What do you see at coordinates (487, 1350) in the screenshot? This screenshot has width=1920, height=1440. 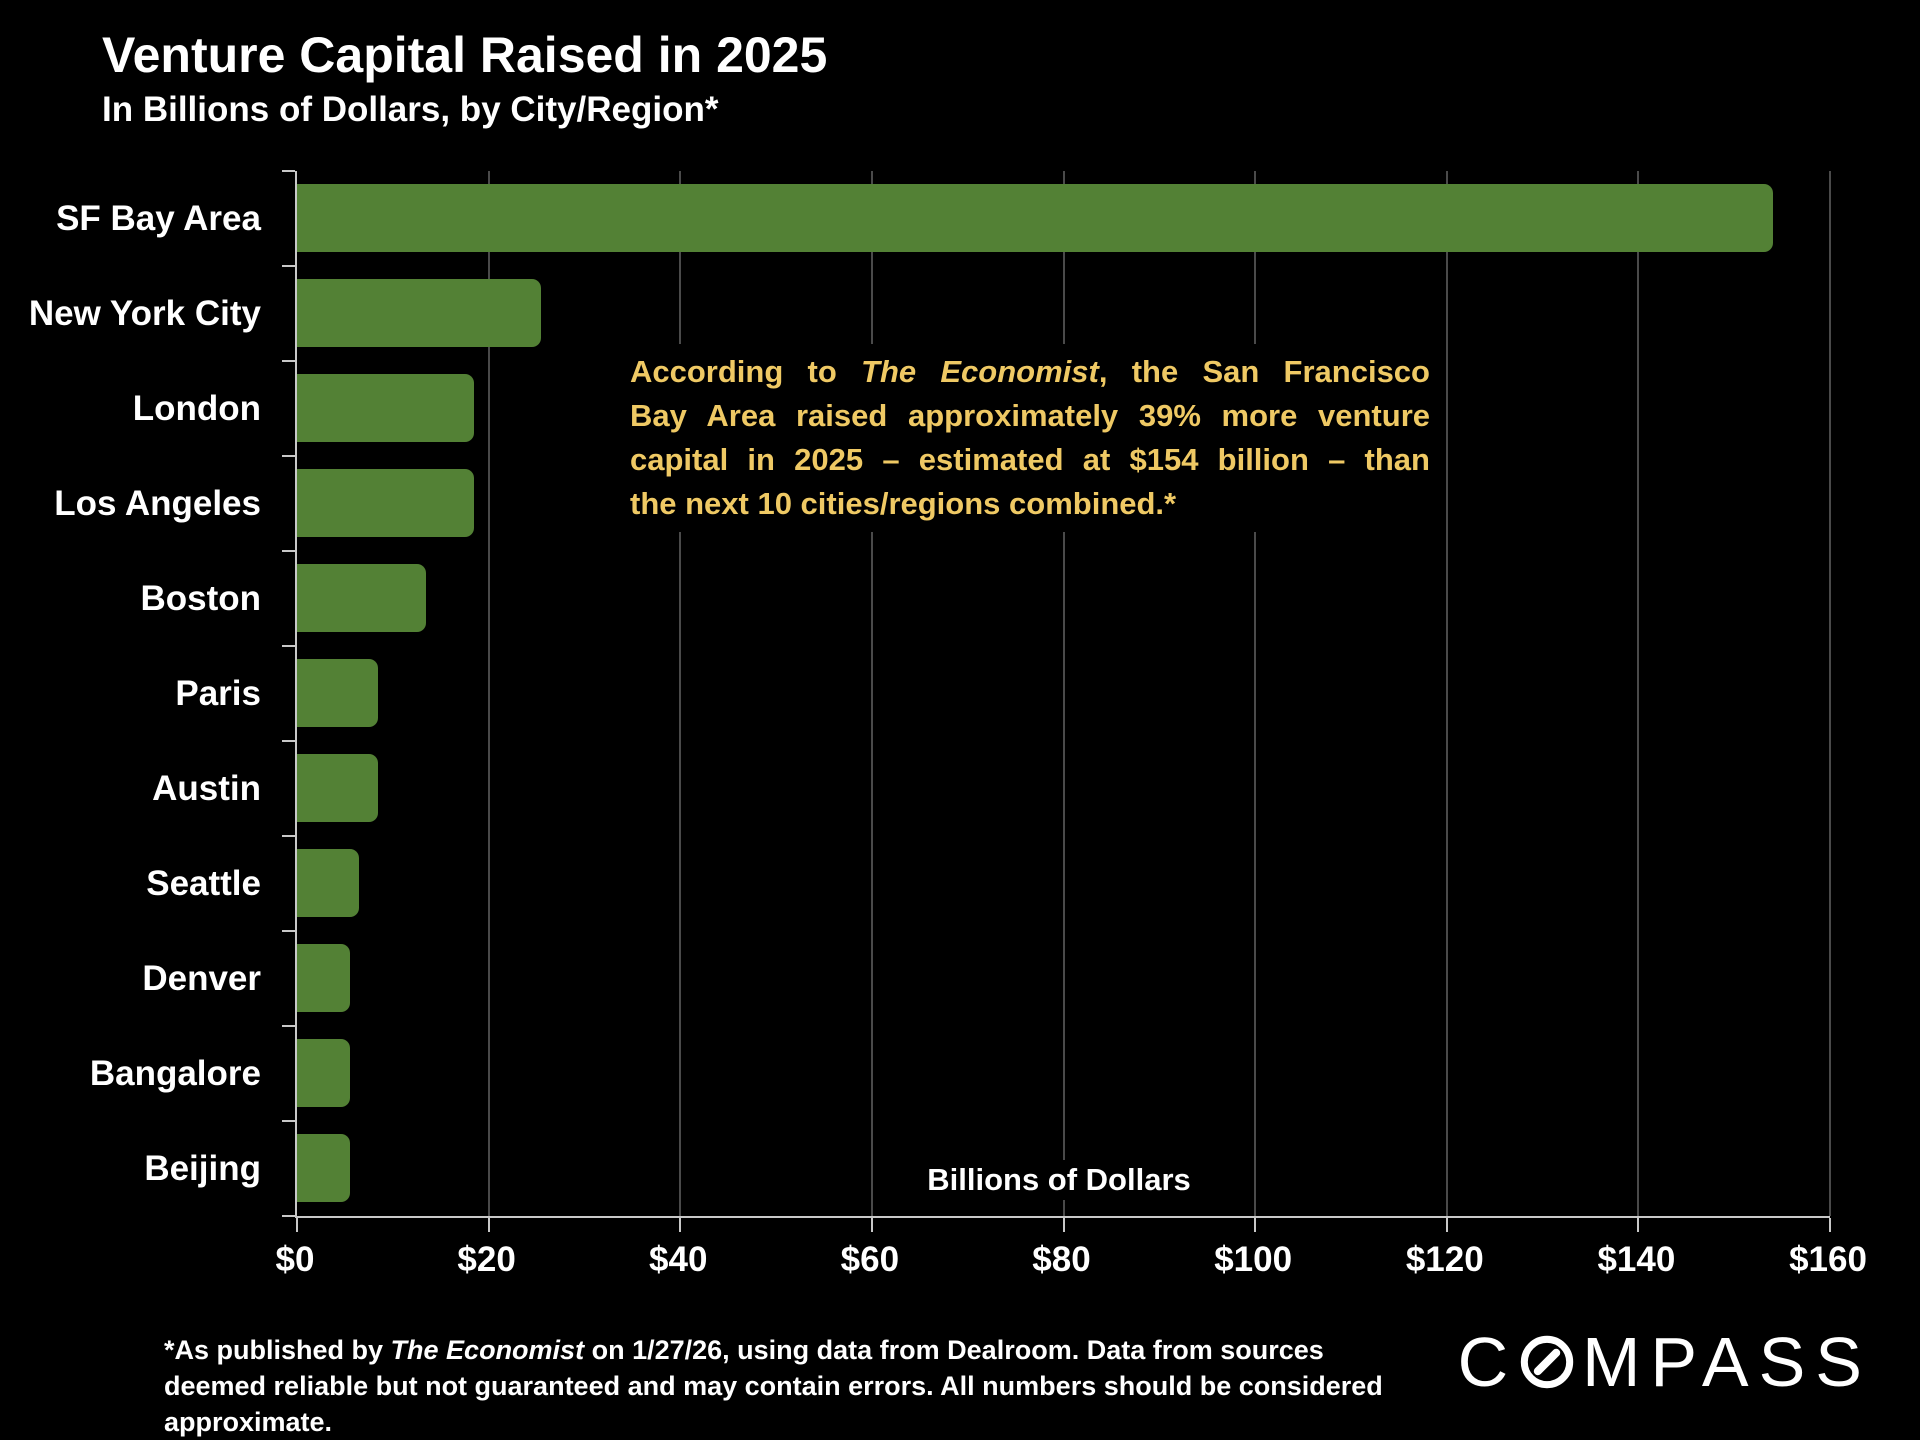 I see `footnote-source-italic: The Economist` at bounding box center [487, 1350].